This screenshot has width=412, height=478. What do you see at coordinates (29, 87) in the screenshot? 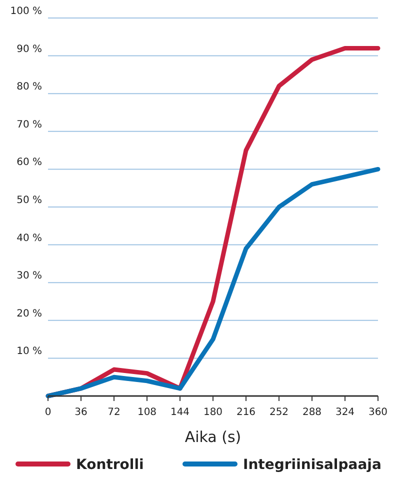
I see `y-tick-label: 80 %` at bounding box center [29, 87].